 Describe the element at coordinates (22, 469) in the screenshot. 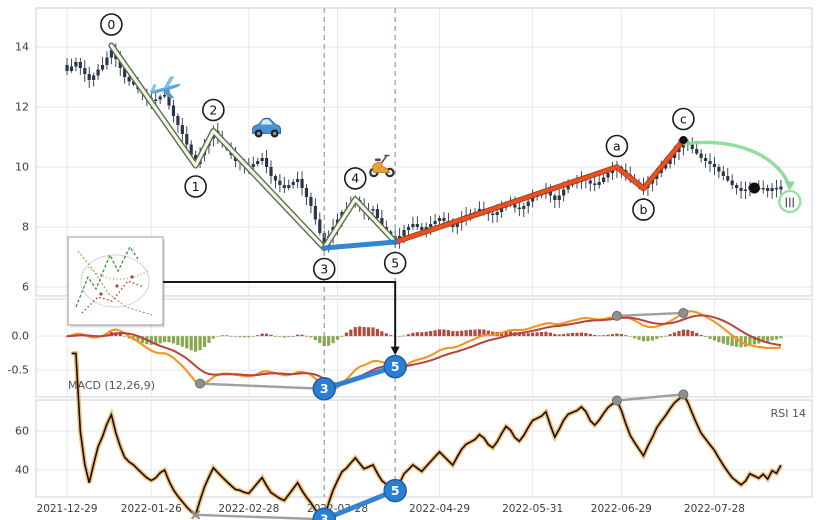

I see `rsi-ytick-label: 40` at that location.